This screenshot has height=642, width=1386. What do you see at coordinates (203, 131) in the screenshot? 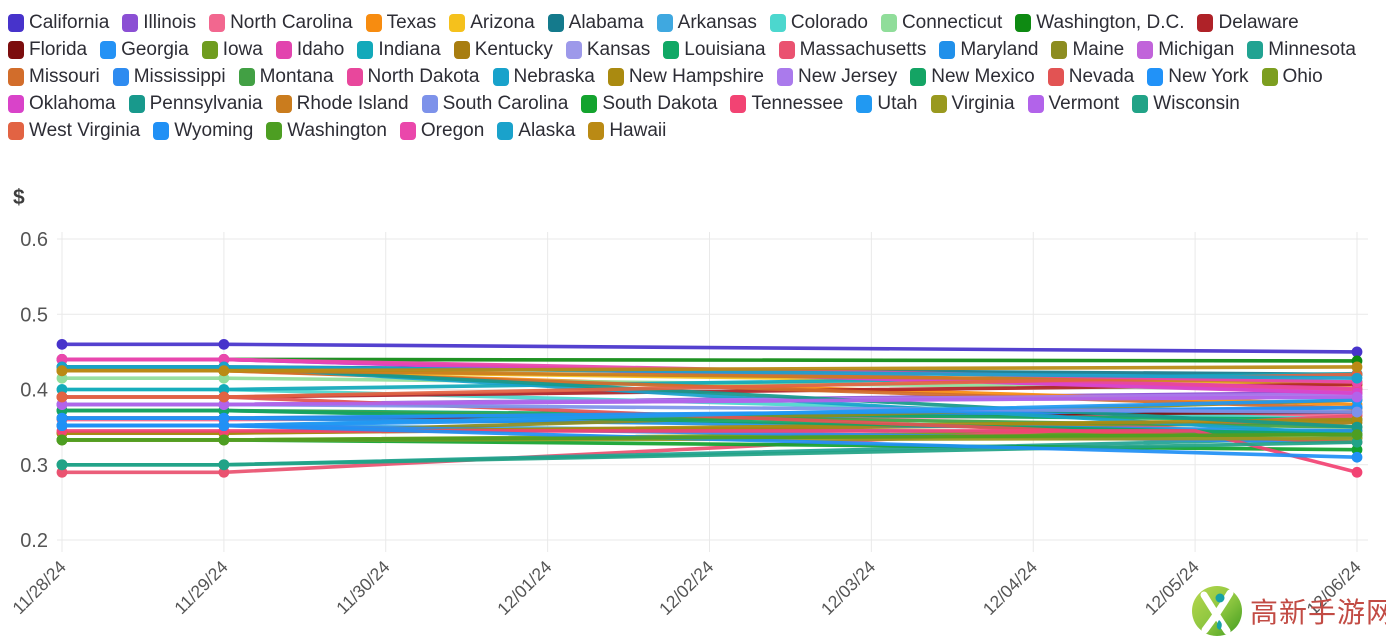
I see `legend-item-wyoming: Wyoming` at bounding box center [203, 131].